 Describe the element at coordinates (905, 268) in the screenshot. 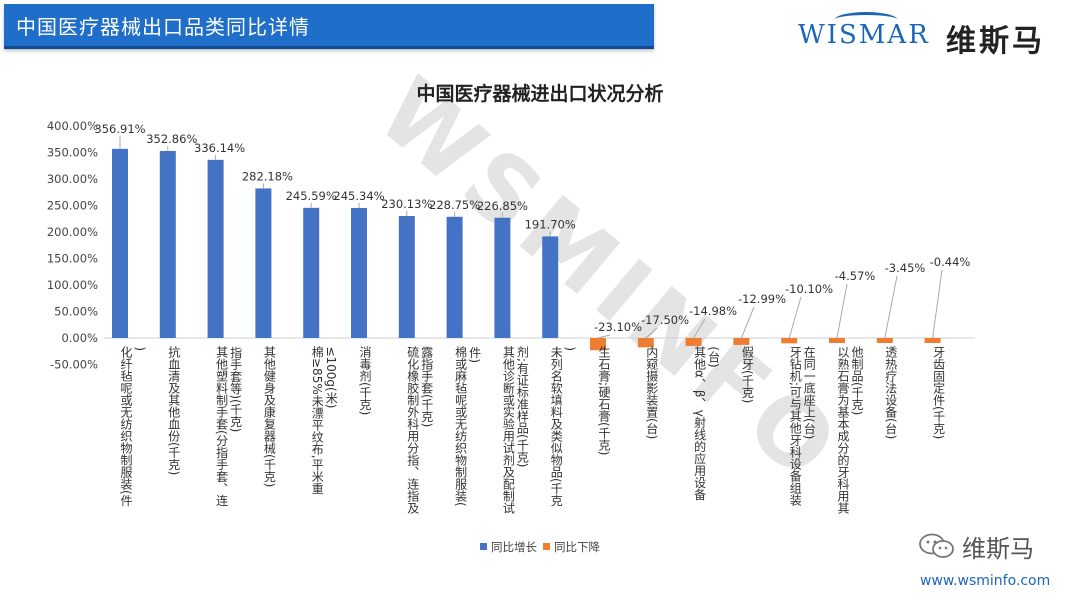

I see `data-label: -3.45%` at that location.